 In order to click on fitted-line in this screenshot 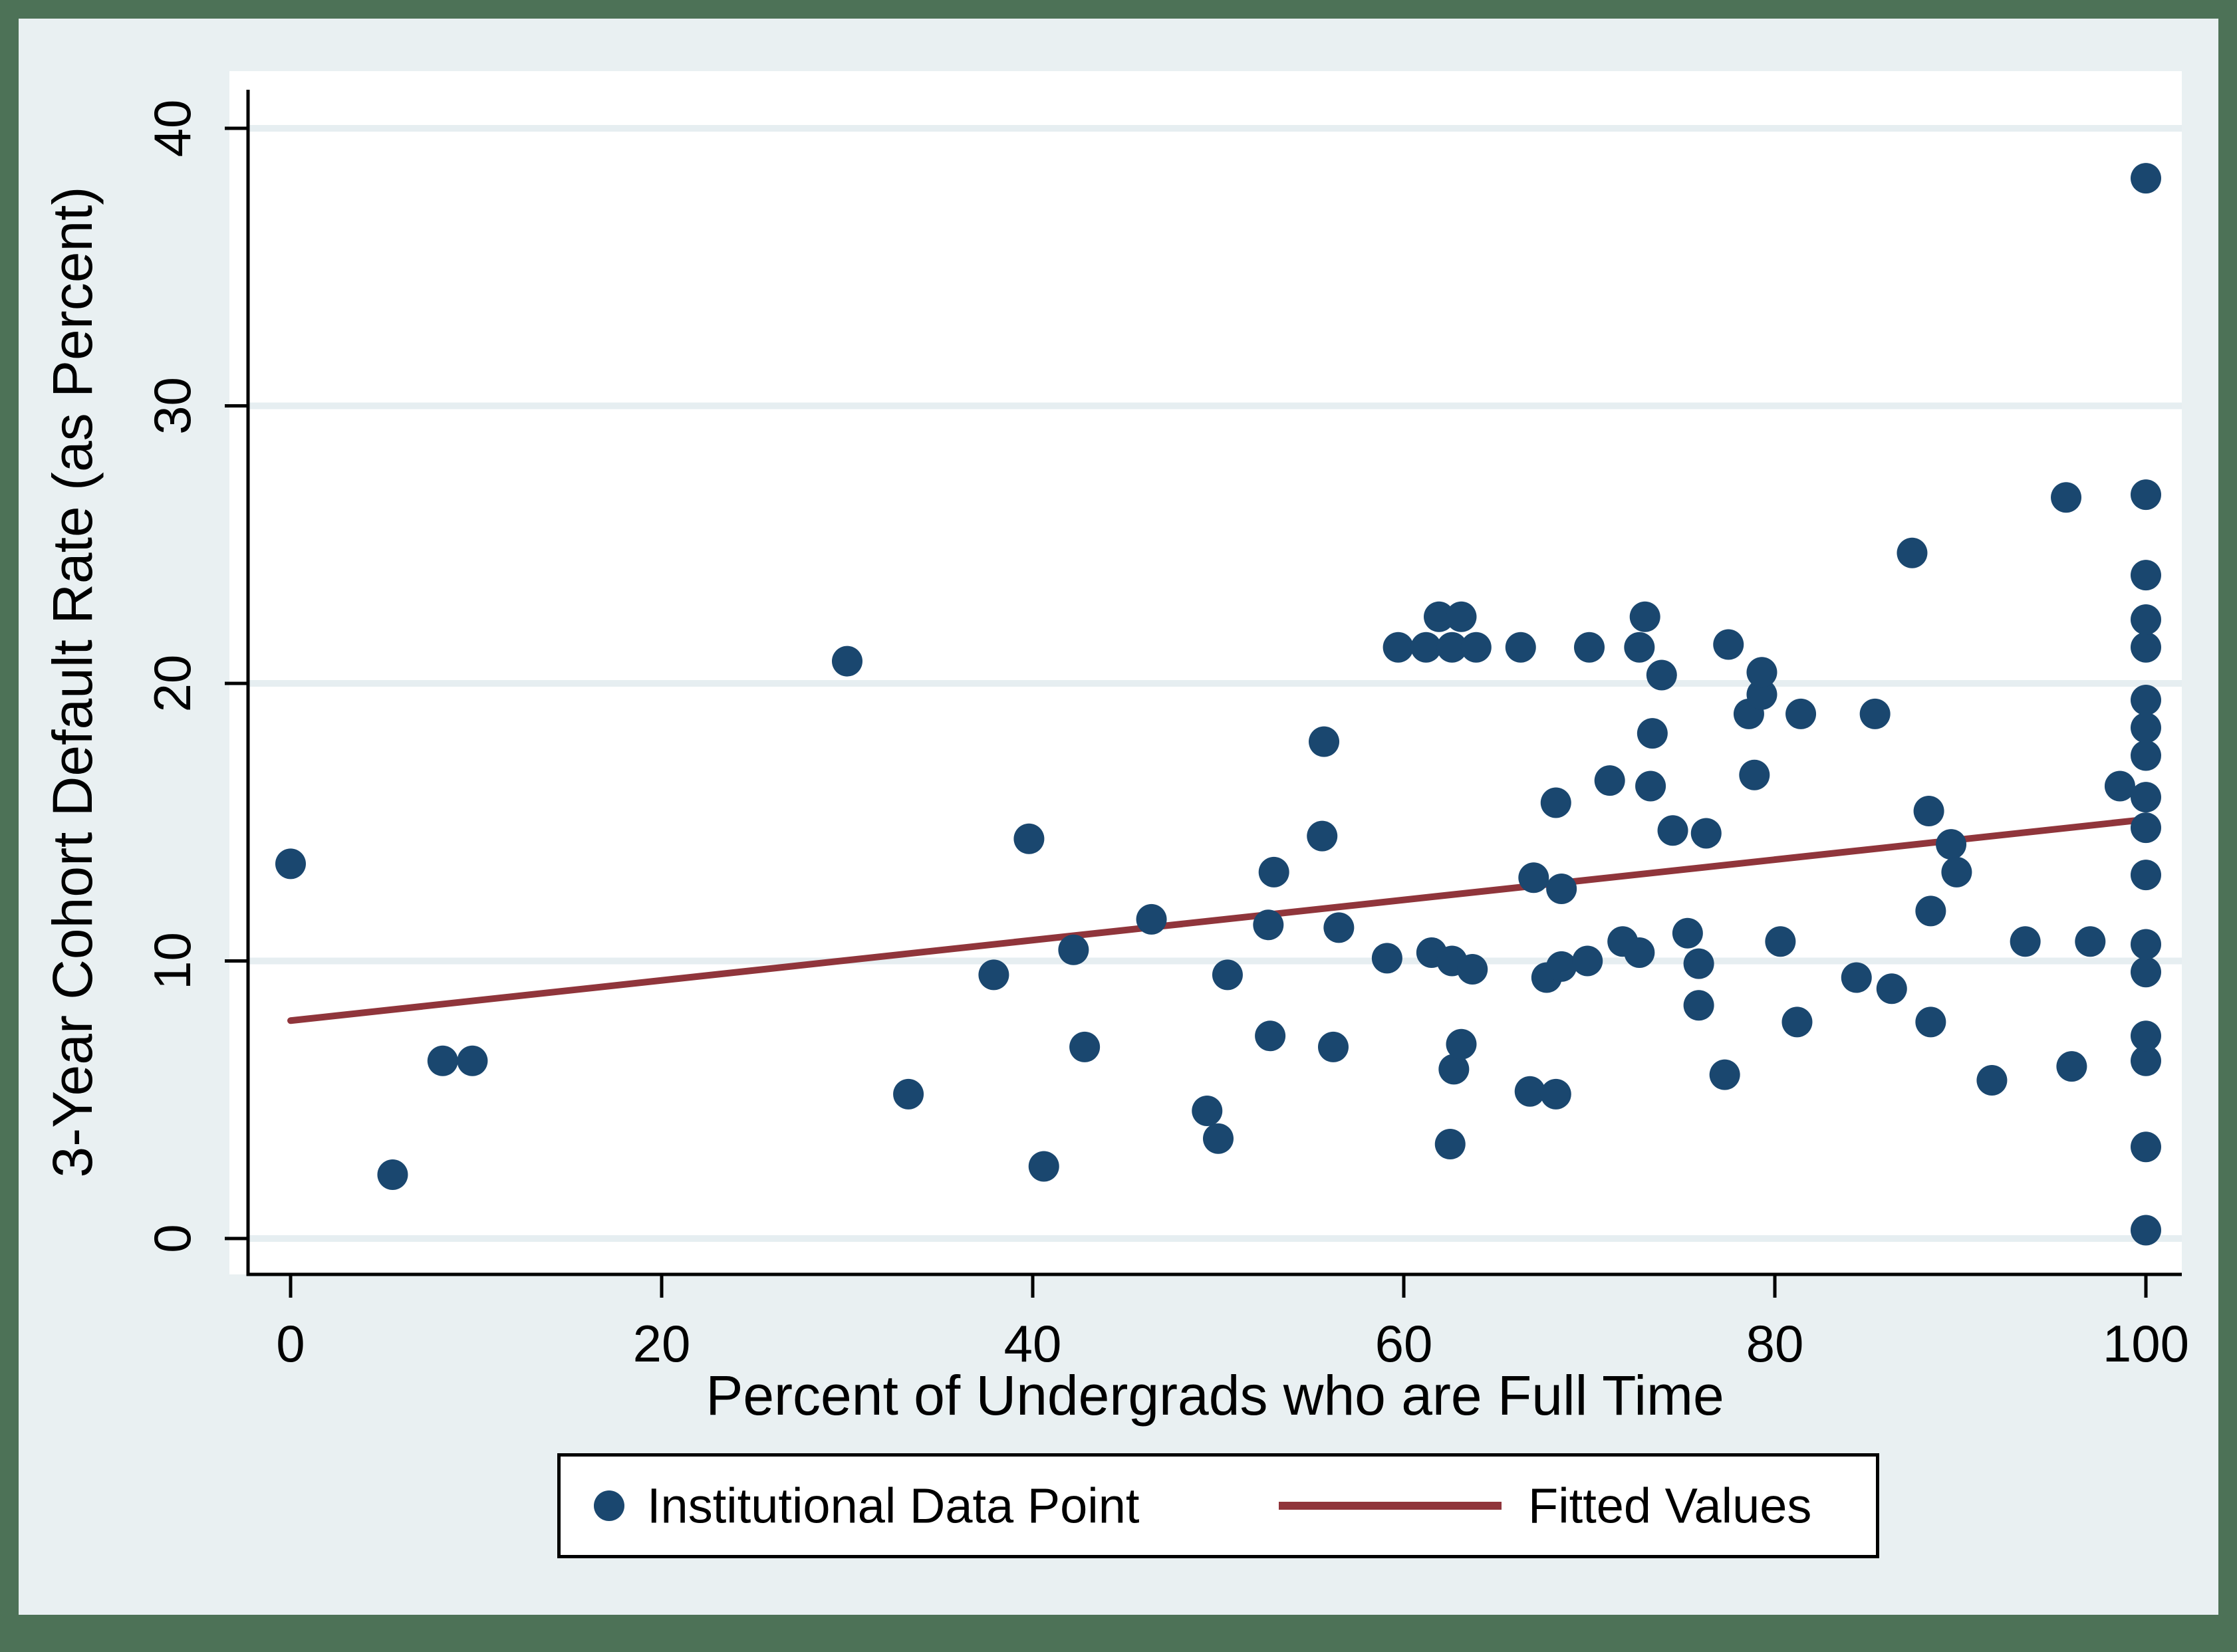, I will do `click(1218, 920)`.